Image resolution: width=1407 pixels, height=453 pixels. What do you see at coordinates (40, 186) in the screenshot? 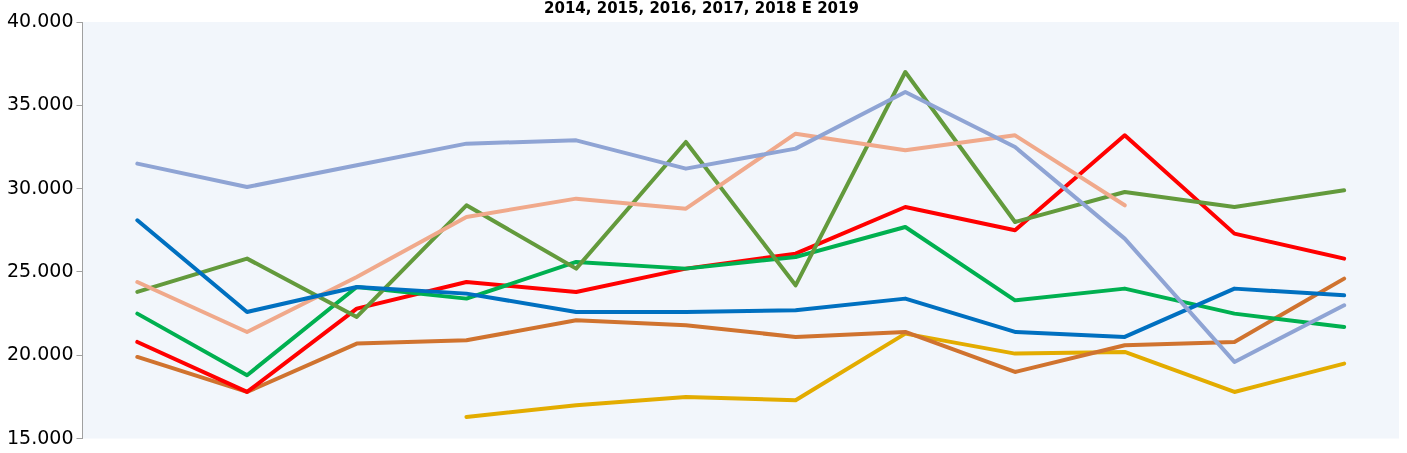
I see `y-tick-label: 30.000` at bounding box center [40, 186].